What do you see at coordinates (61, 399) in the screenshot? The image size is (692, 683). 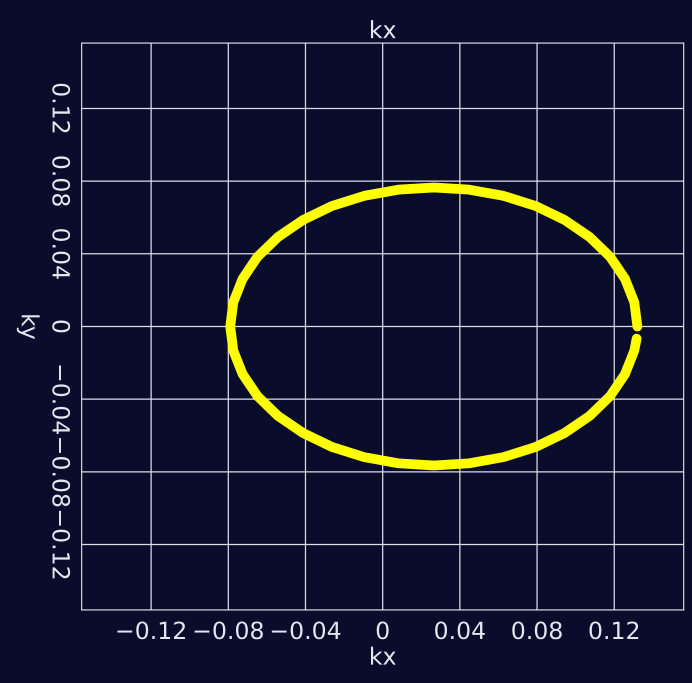 I see `y-tick-label: −0.04` at bounding box center [61, 399].